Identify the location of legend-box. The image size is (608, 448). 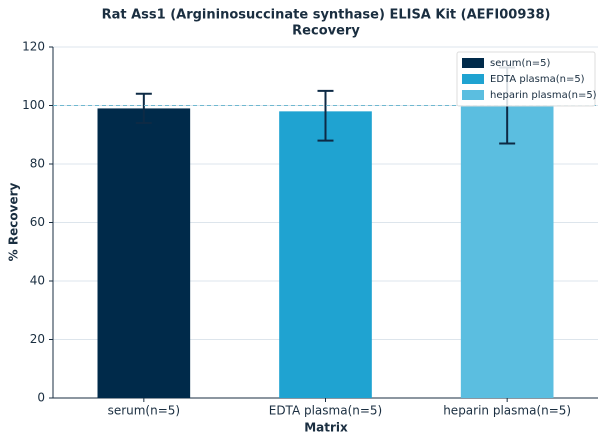
(526, 79).